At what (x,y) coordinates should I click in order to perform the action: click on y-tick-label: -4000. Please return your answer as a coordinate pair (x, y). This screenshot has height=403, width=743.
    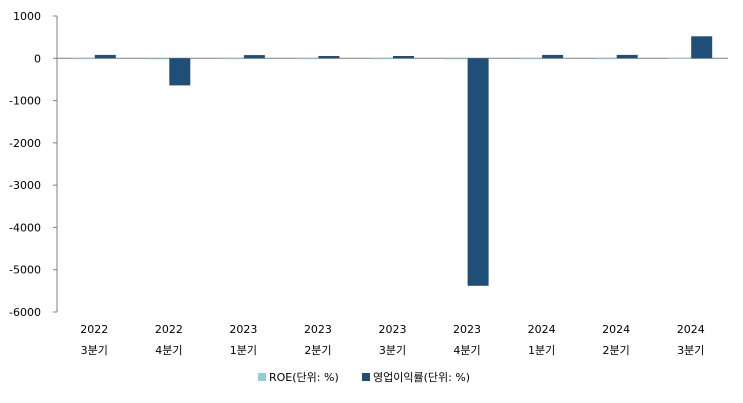
    Looking at the image, I should click on (25, 227).